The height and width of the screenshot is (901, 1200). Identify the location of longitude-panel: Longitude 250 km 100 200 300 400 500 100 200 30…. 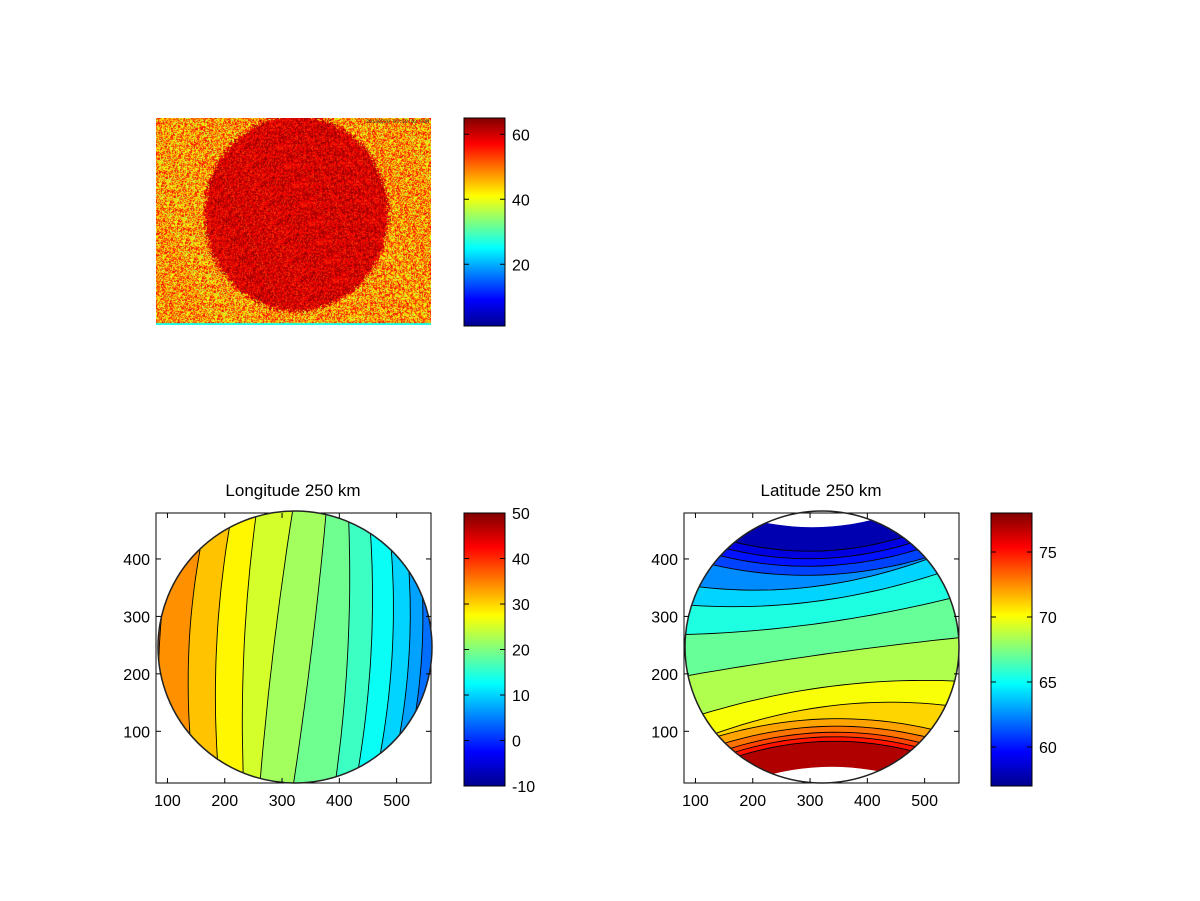
(278, 645).